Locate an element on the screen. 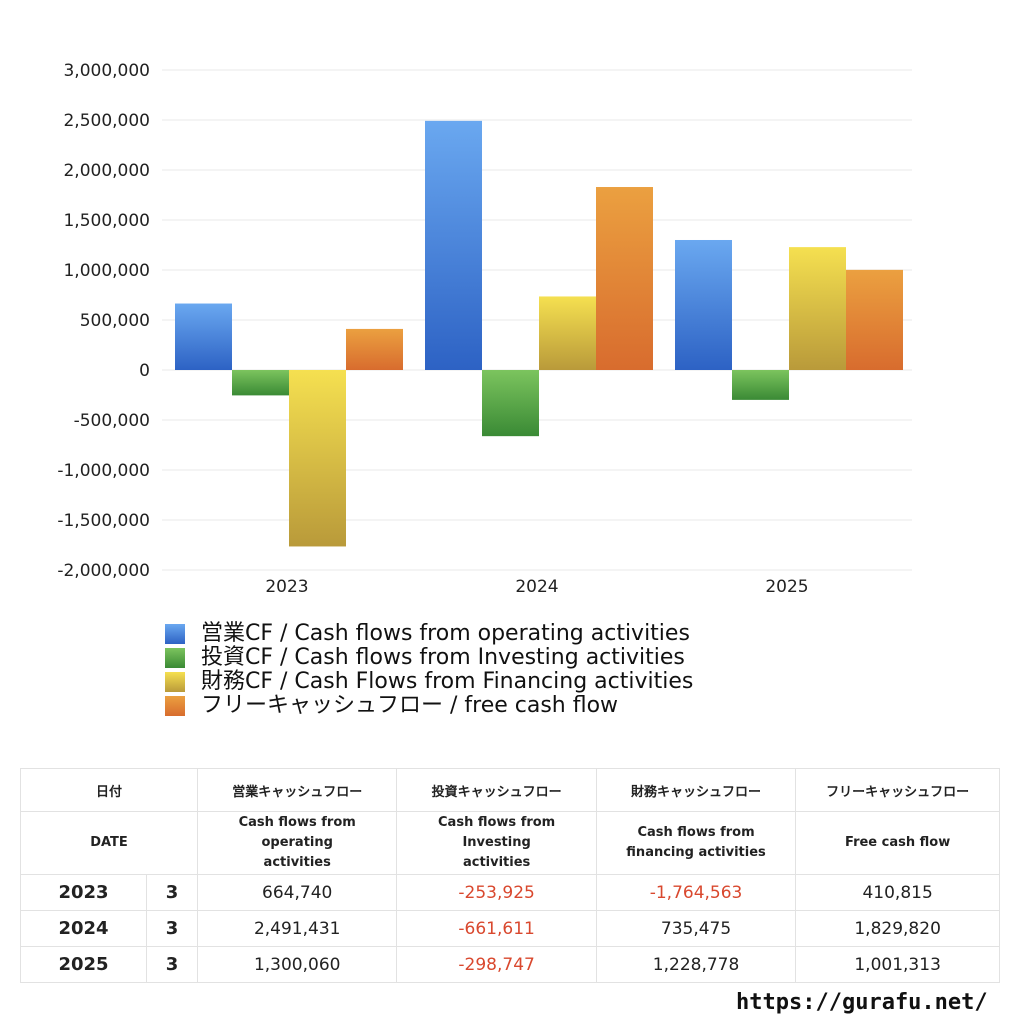 The height and width of the screenshot is (1024, 1024). table-row: 2025 3 1,300,060 -298,747 1,228,778 1,001,313 is located at coordinates (510, 964).